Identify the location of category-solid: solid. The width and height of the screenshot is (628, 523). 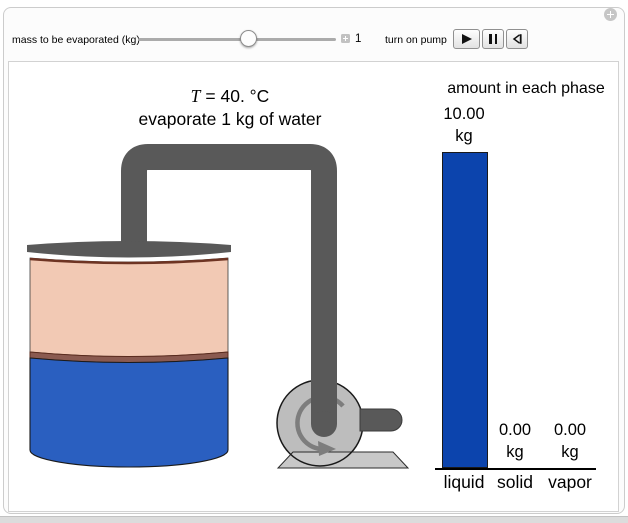
(515, 482).